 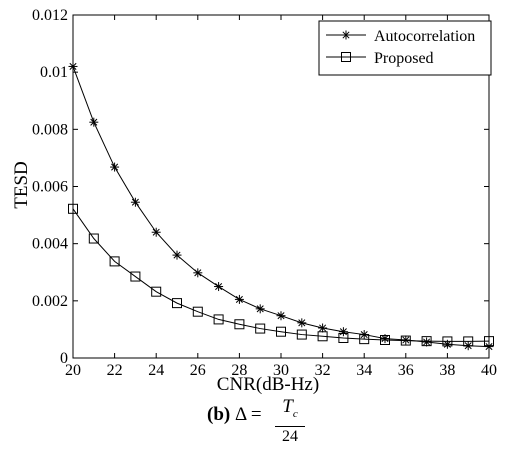 What do you see at coordinates (260, 129) in the screenshot?
I see `y-tick: 0.008` at bounding box center [260, 129].